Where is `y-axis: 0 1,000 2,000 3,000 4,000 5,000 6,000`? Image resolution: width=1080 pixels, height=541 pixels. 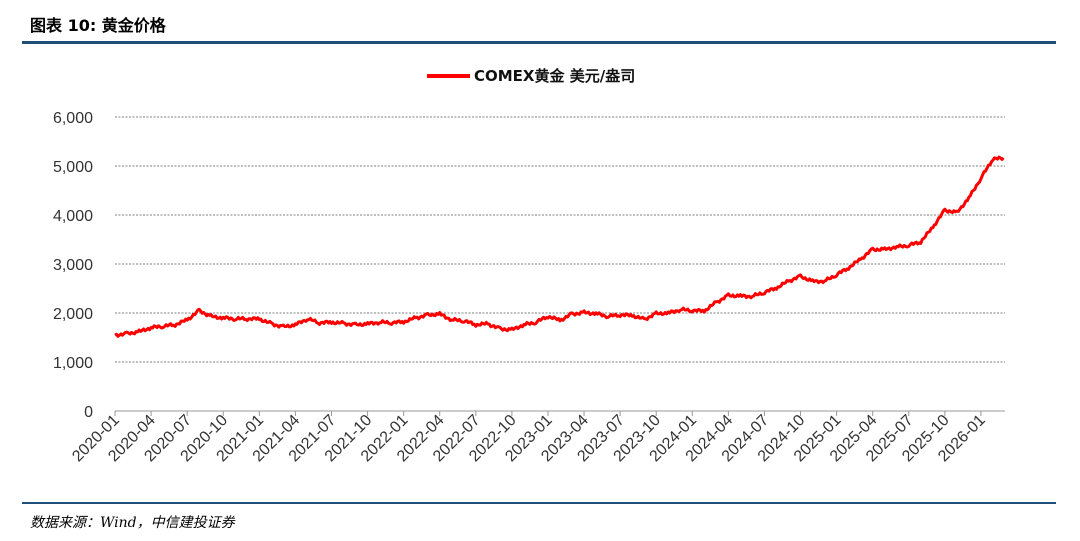
y-axis: 0 1,000 2,000 3,000 4,000 5,000 6,000 is located at coordinates (73, 265).